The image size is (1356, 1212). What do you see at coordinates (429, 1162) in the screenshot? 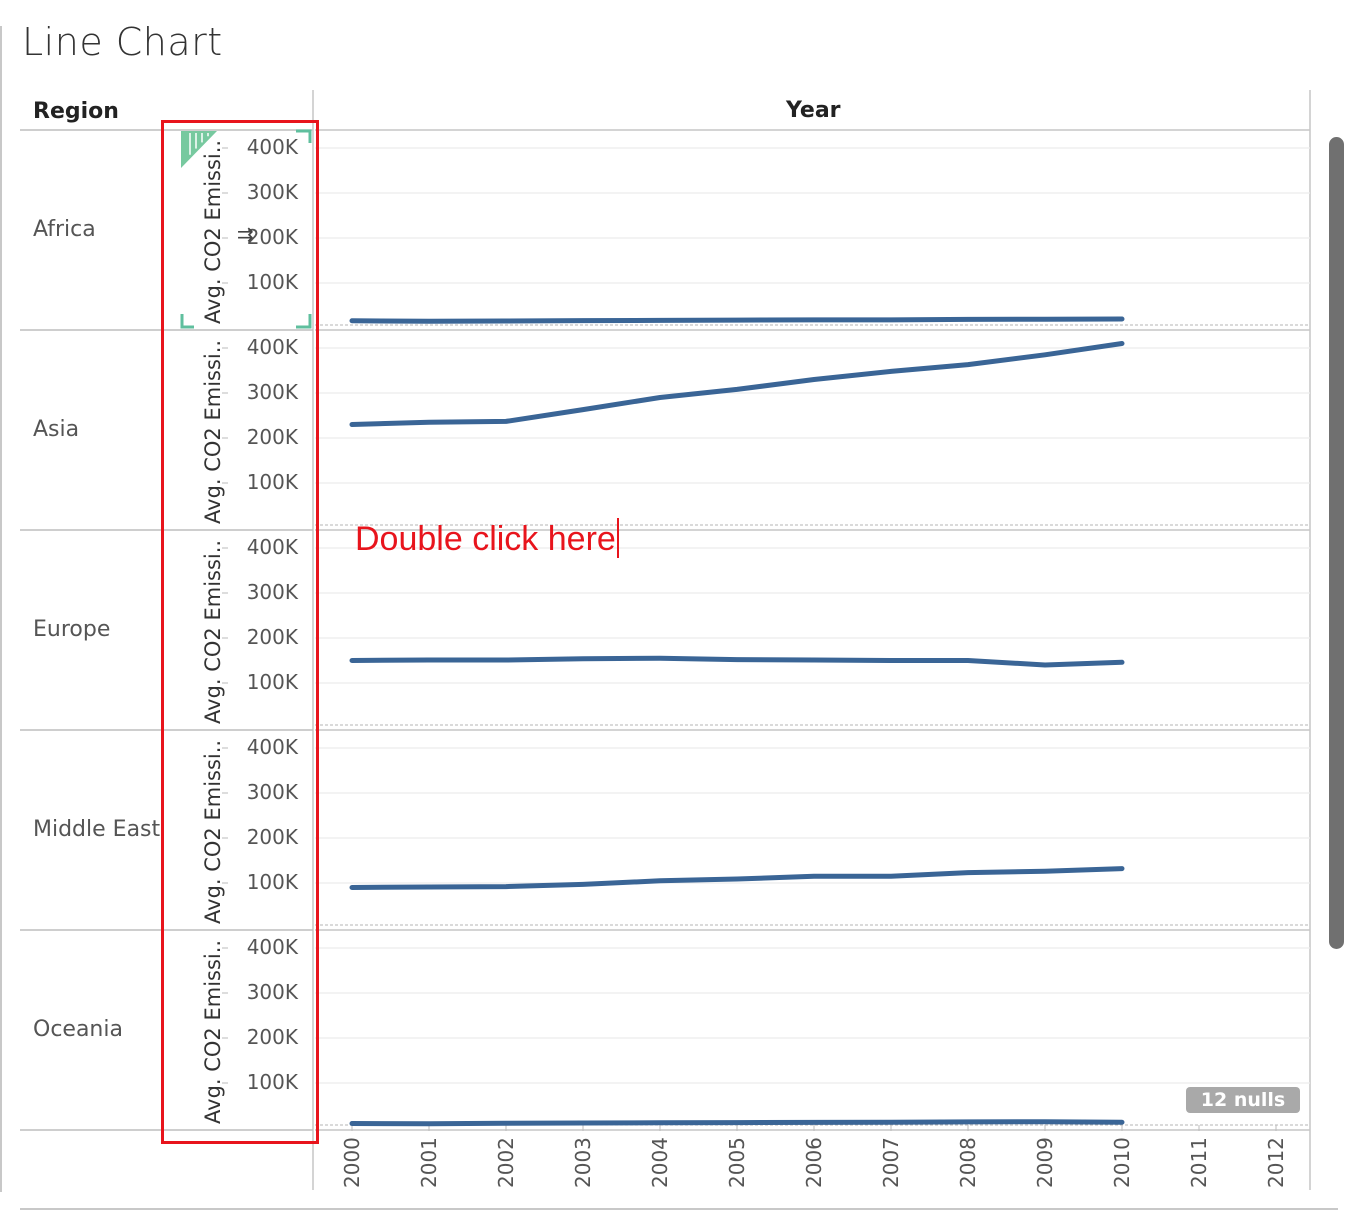
I see `x-tick-label: 2001` at bounding box center [429, 1162].